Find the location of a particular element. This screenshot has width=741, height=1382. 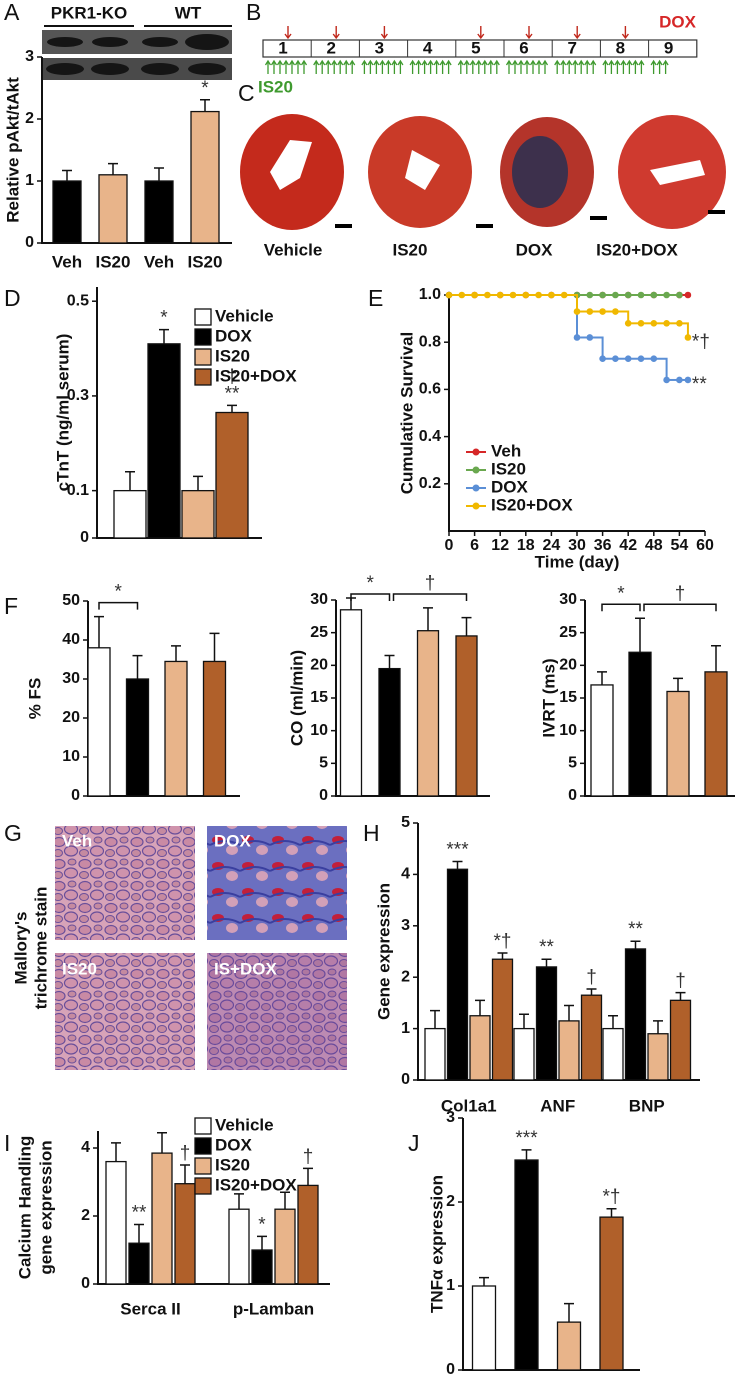

panel-letter: G is located at coordinates (13, 833).